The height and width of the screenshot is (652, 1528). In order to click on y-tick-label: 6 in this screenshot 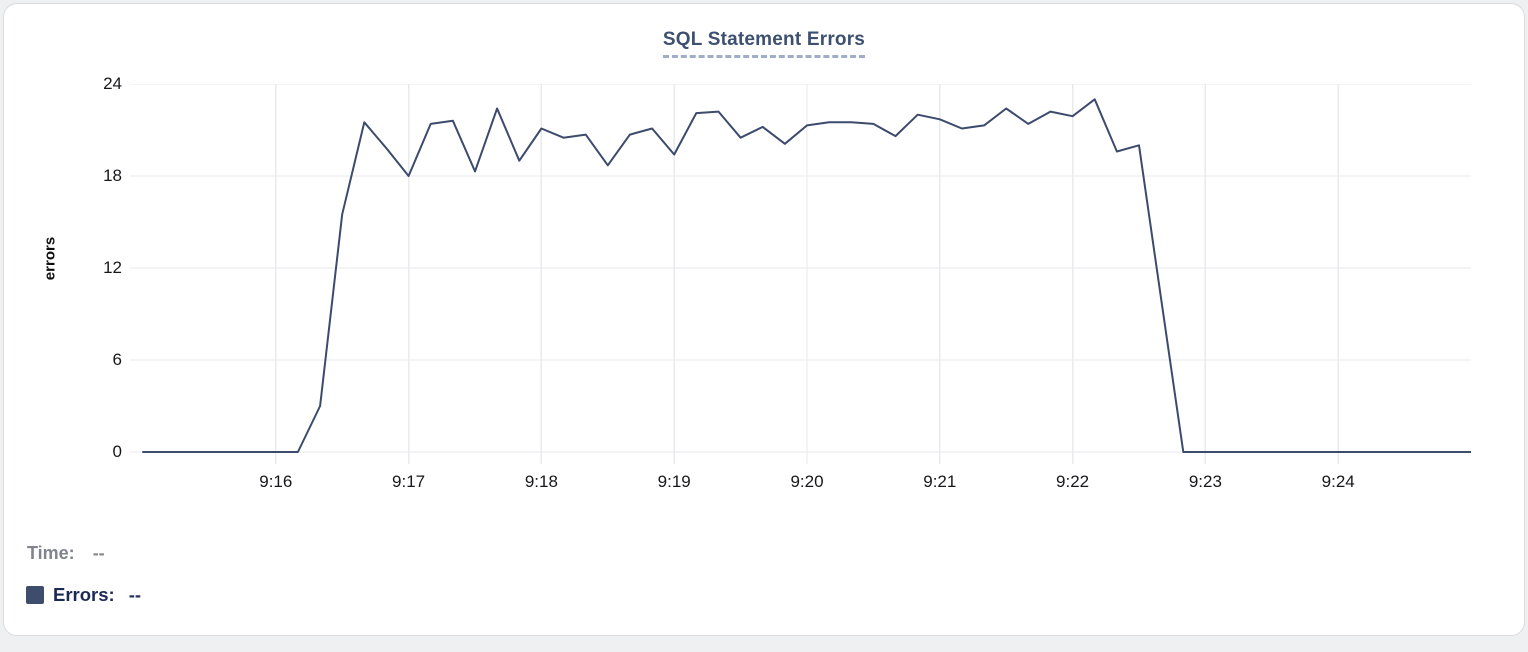, I will do `click(117, 359)`.